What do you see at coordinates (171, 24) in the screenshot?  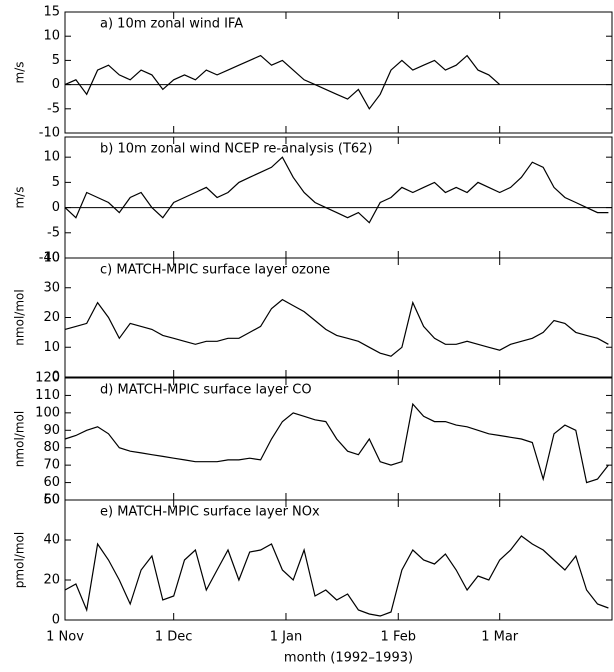 I see `panel-title: a) 10m zonal wind IFA` at bounding box center [171, 24].